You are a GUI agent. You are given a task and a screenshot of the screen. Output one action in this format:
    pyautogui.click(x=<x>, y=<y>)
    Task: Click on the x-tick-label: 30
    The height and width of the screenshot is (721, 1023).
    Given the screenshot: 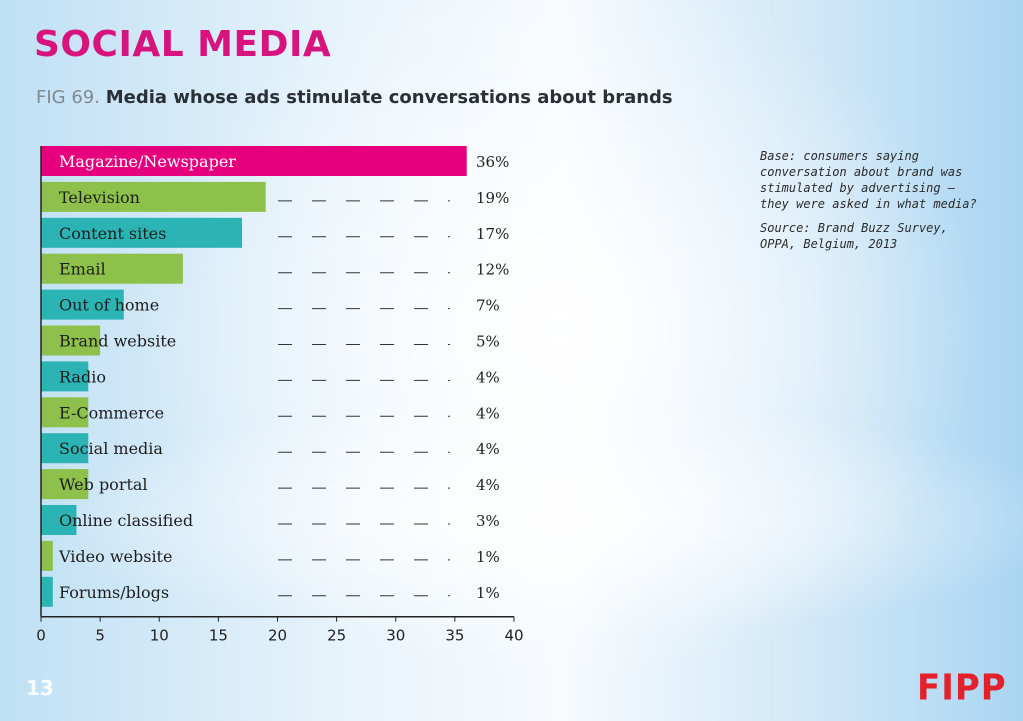 What is the action you would take?
    pyautogui.click(x=395, y=636)
    